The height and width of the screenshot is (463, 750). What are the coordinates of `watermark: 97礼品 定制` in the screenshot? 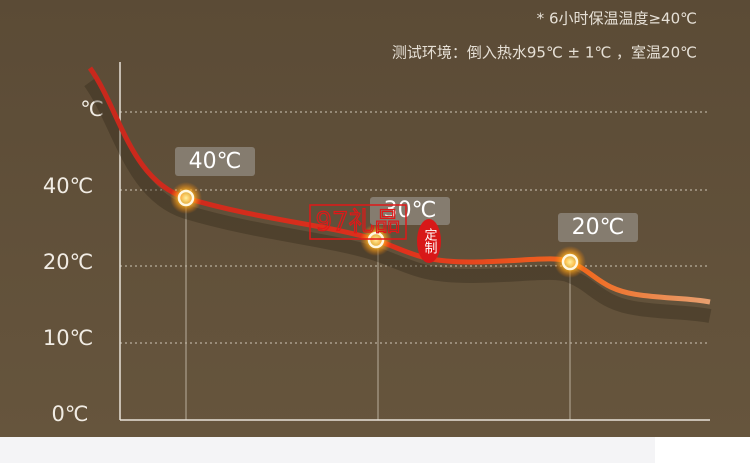 It's located at (375, 233).